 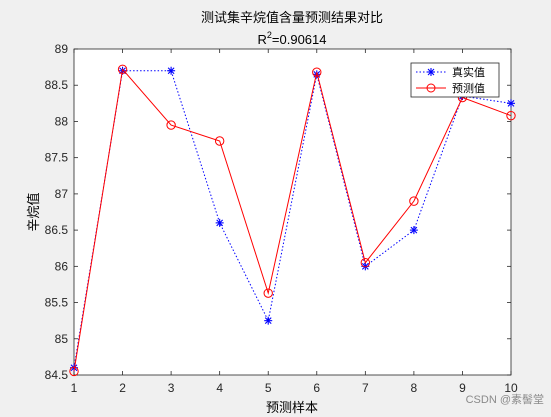 What do you see at coordinates (292, 38) in the screenshot?
I see `chart-subtitle: R2=0.90614` at bounding box center [292, 38].